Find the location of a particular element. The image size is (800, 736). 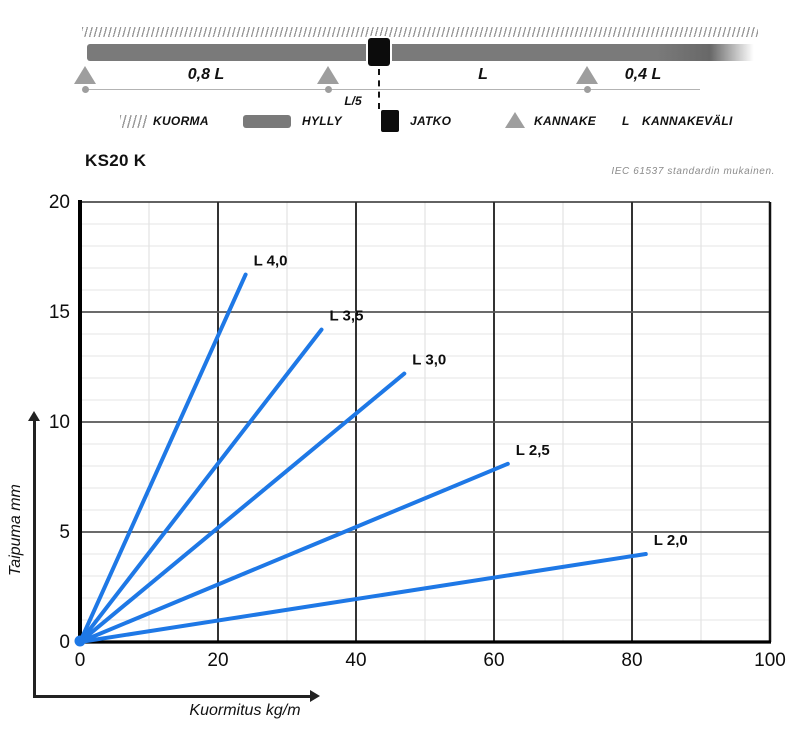

chart-line-L25 is located at coordinates (294, 552).